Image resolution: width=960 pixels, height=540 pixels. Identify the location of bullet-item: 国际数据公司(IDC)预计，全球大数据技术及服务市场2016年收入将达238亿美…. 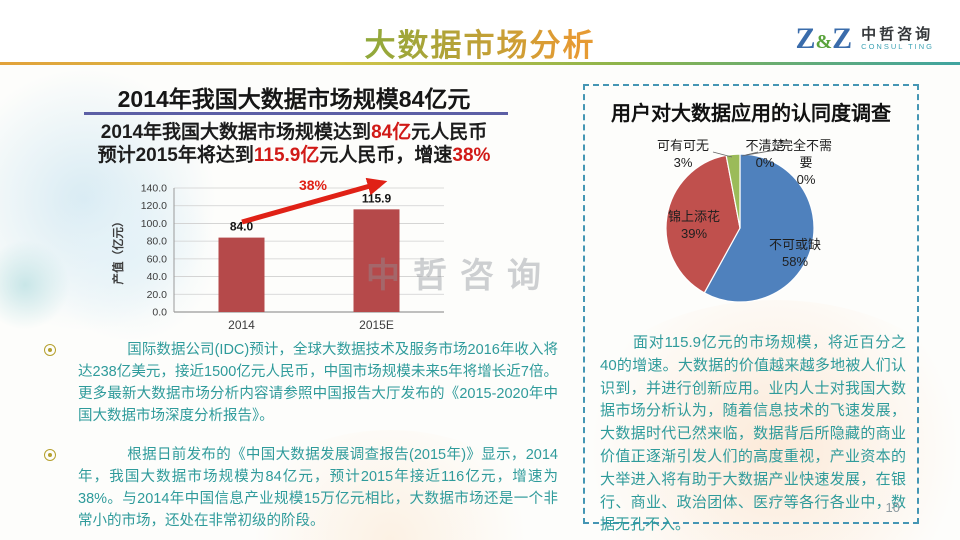
(301, 383).